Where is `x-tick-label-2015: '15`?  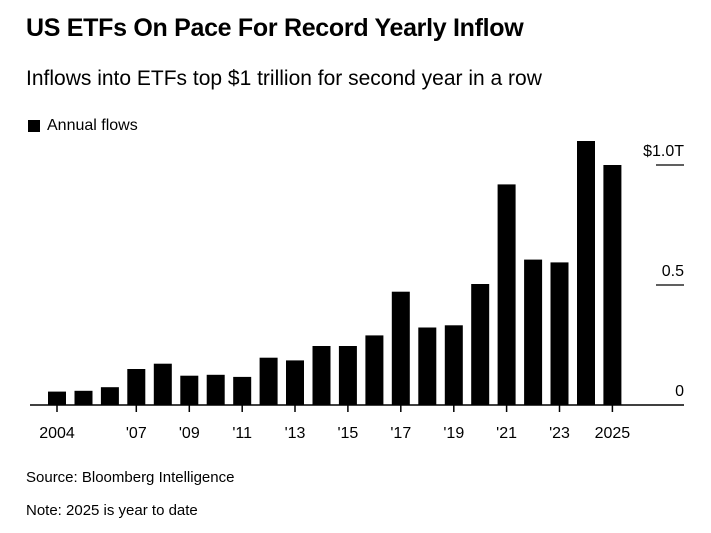
x-tick-label-2015: '15 is located at coordinates (347, 433).